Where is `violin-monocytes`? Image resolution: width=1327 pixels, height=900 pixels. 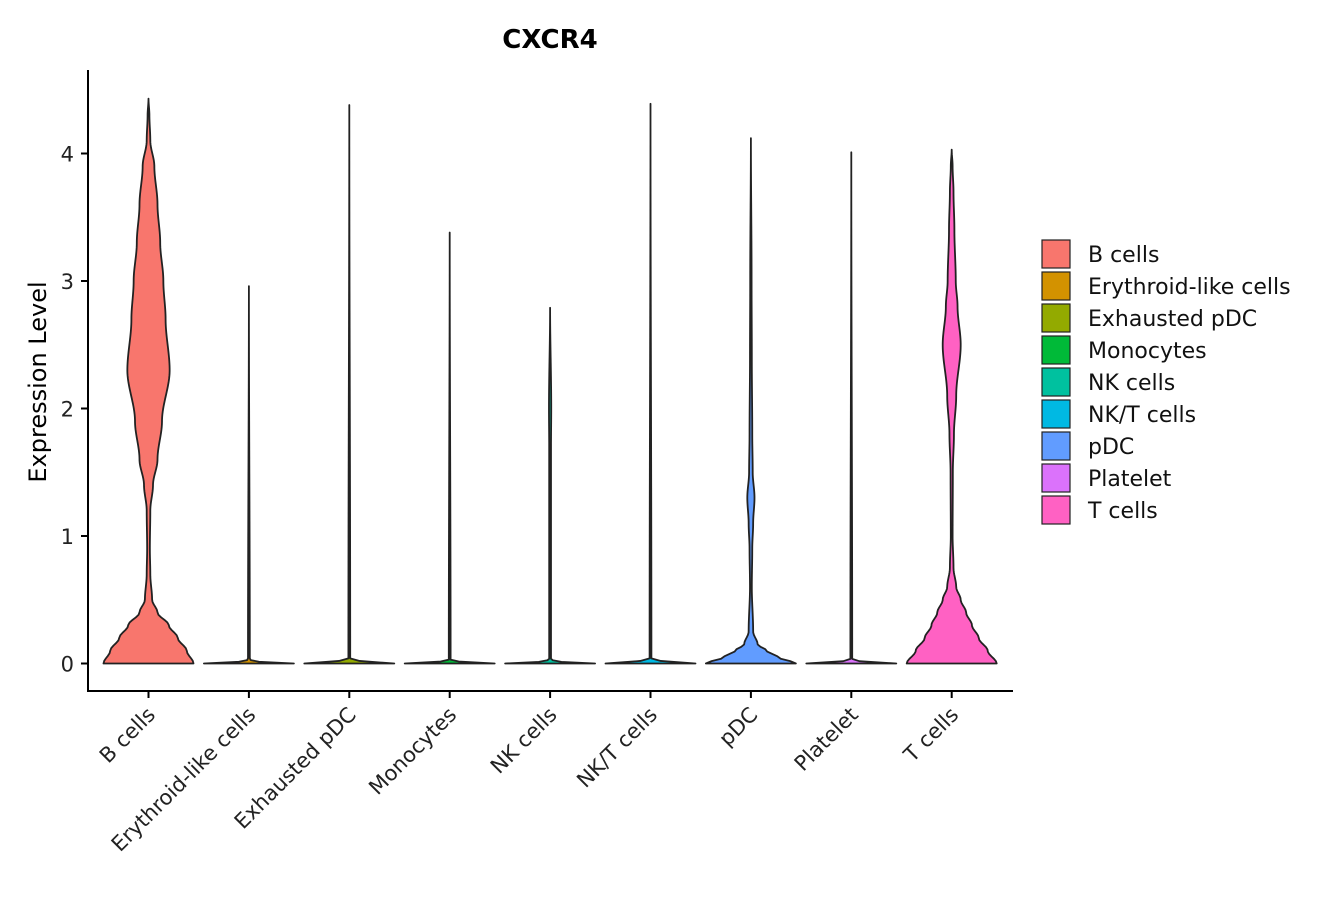 violin-monocytes is located at coordinates (449, 448).